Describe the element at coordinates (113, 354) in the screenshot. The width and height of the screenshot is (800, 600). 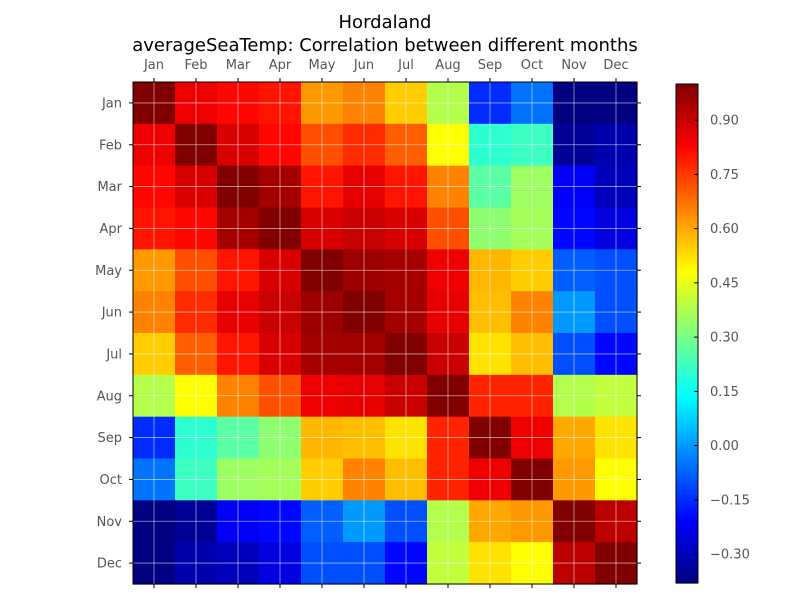
I see `y-tick-label: Jul` at that location.